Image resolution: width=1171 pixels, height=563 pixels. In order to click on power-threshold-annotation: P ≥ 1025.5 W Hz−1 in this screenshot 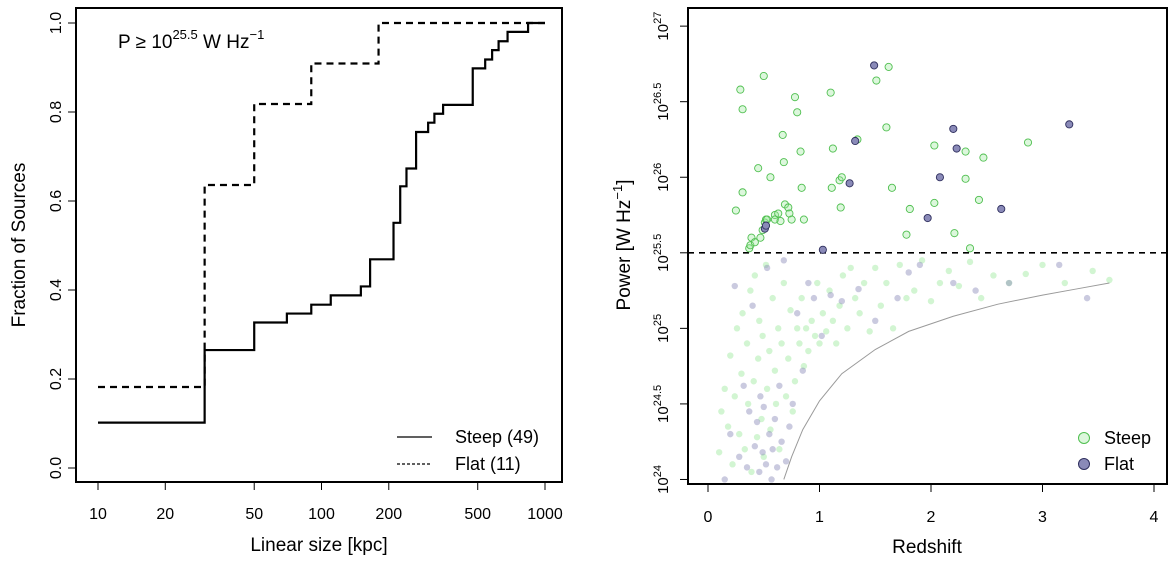, I will do `click(191, 40)`.